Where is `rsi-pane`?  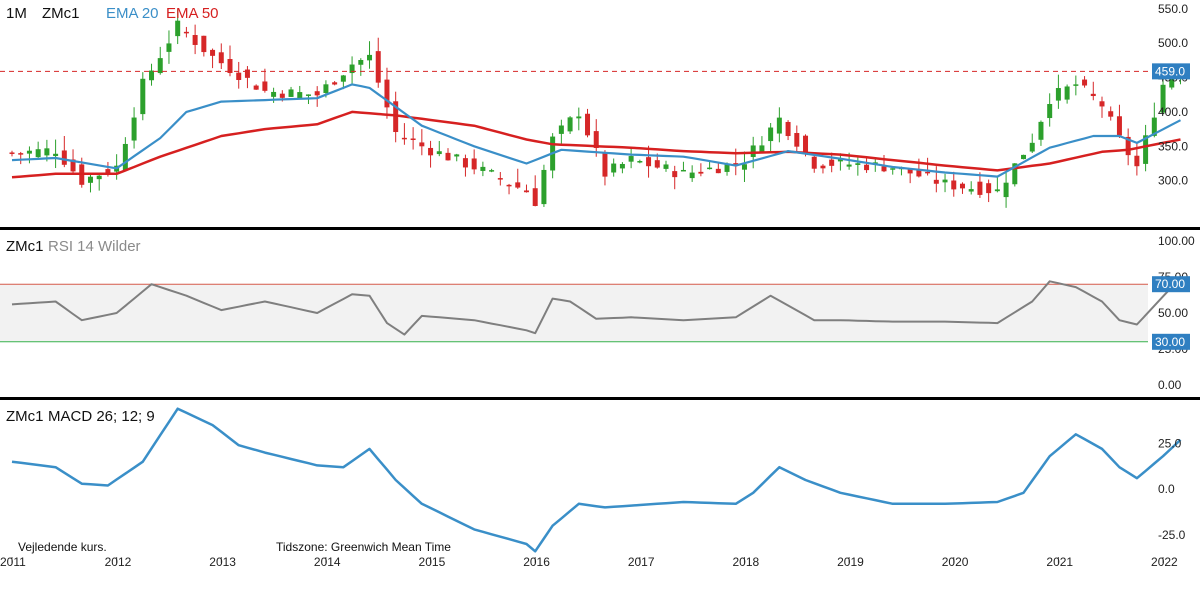
rsi-pane is located at coordinates (590, 311).